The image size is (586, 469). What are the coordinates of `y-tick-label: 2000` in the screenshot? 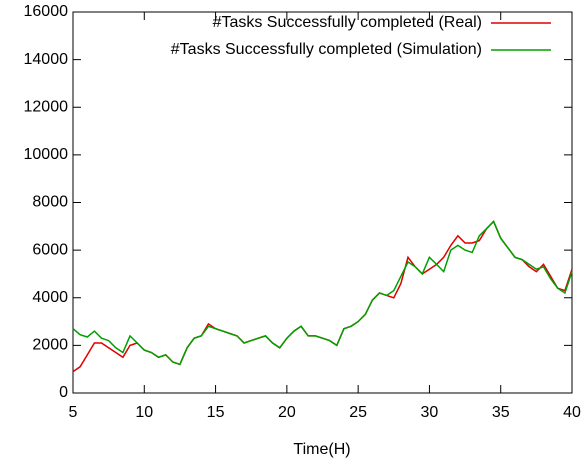 It's located at (50, 345).